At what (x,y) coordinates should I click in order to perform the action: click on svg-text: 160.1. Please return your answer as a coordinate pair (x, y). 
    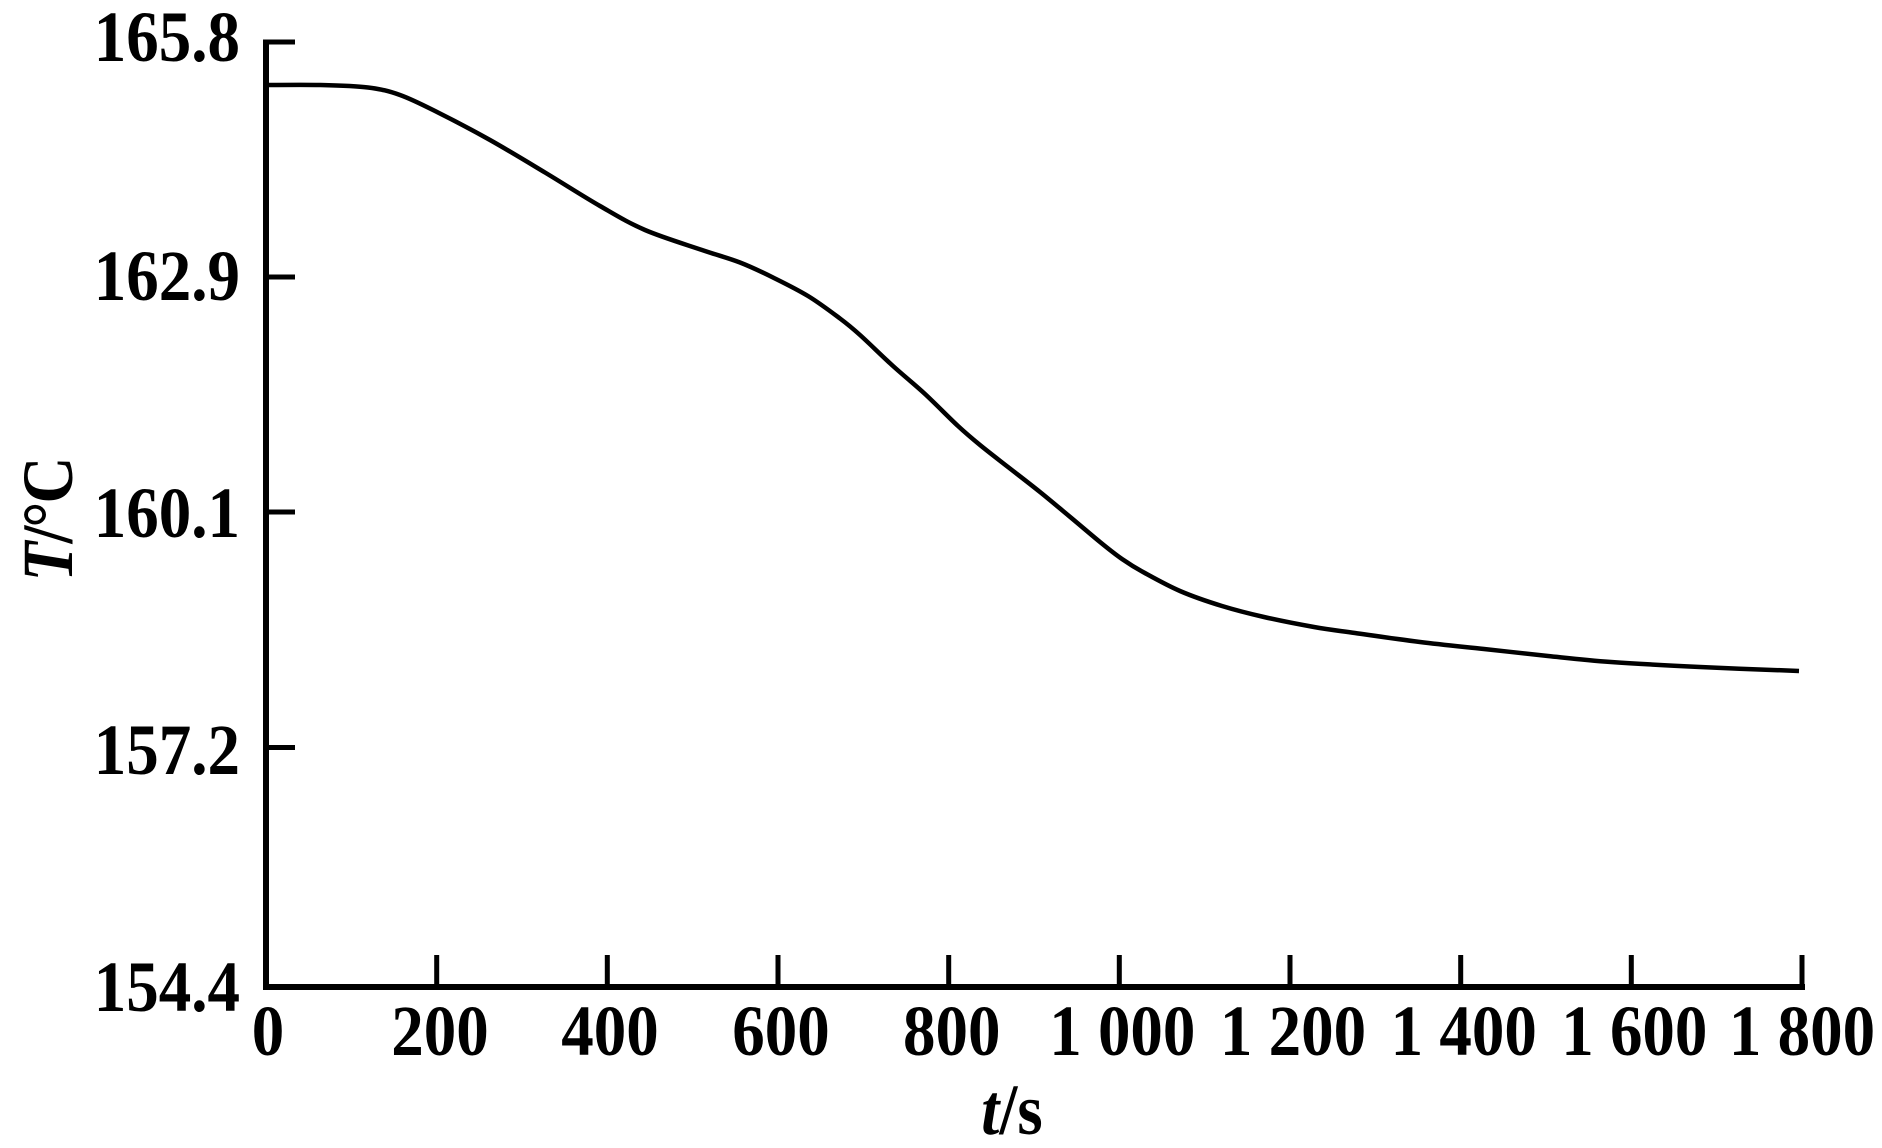
    Looking at the image, I should click on (167, 513).